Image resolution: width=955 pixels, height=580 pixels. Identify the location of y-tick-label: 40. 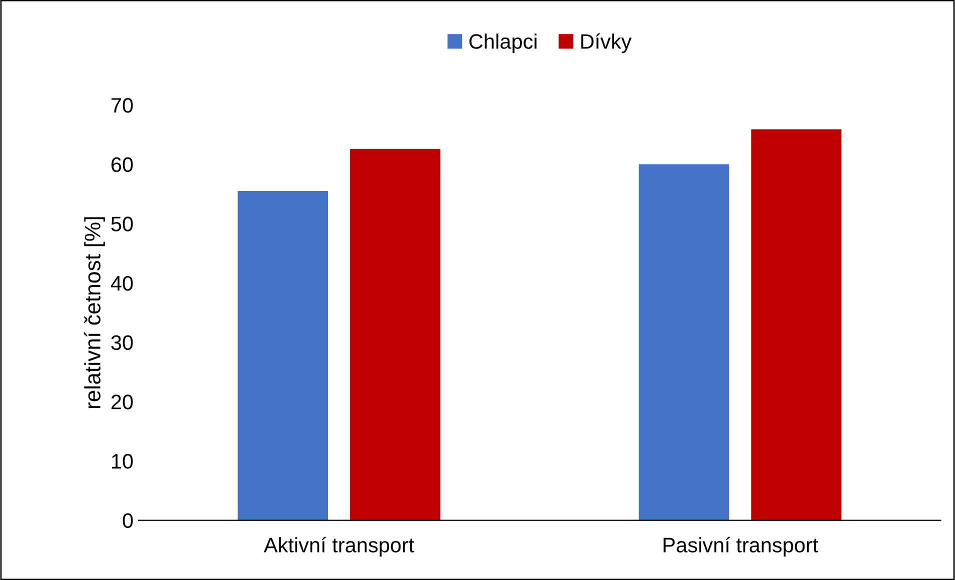
(121, 283).